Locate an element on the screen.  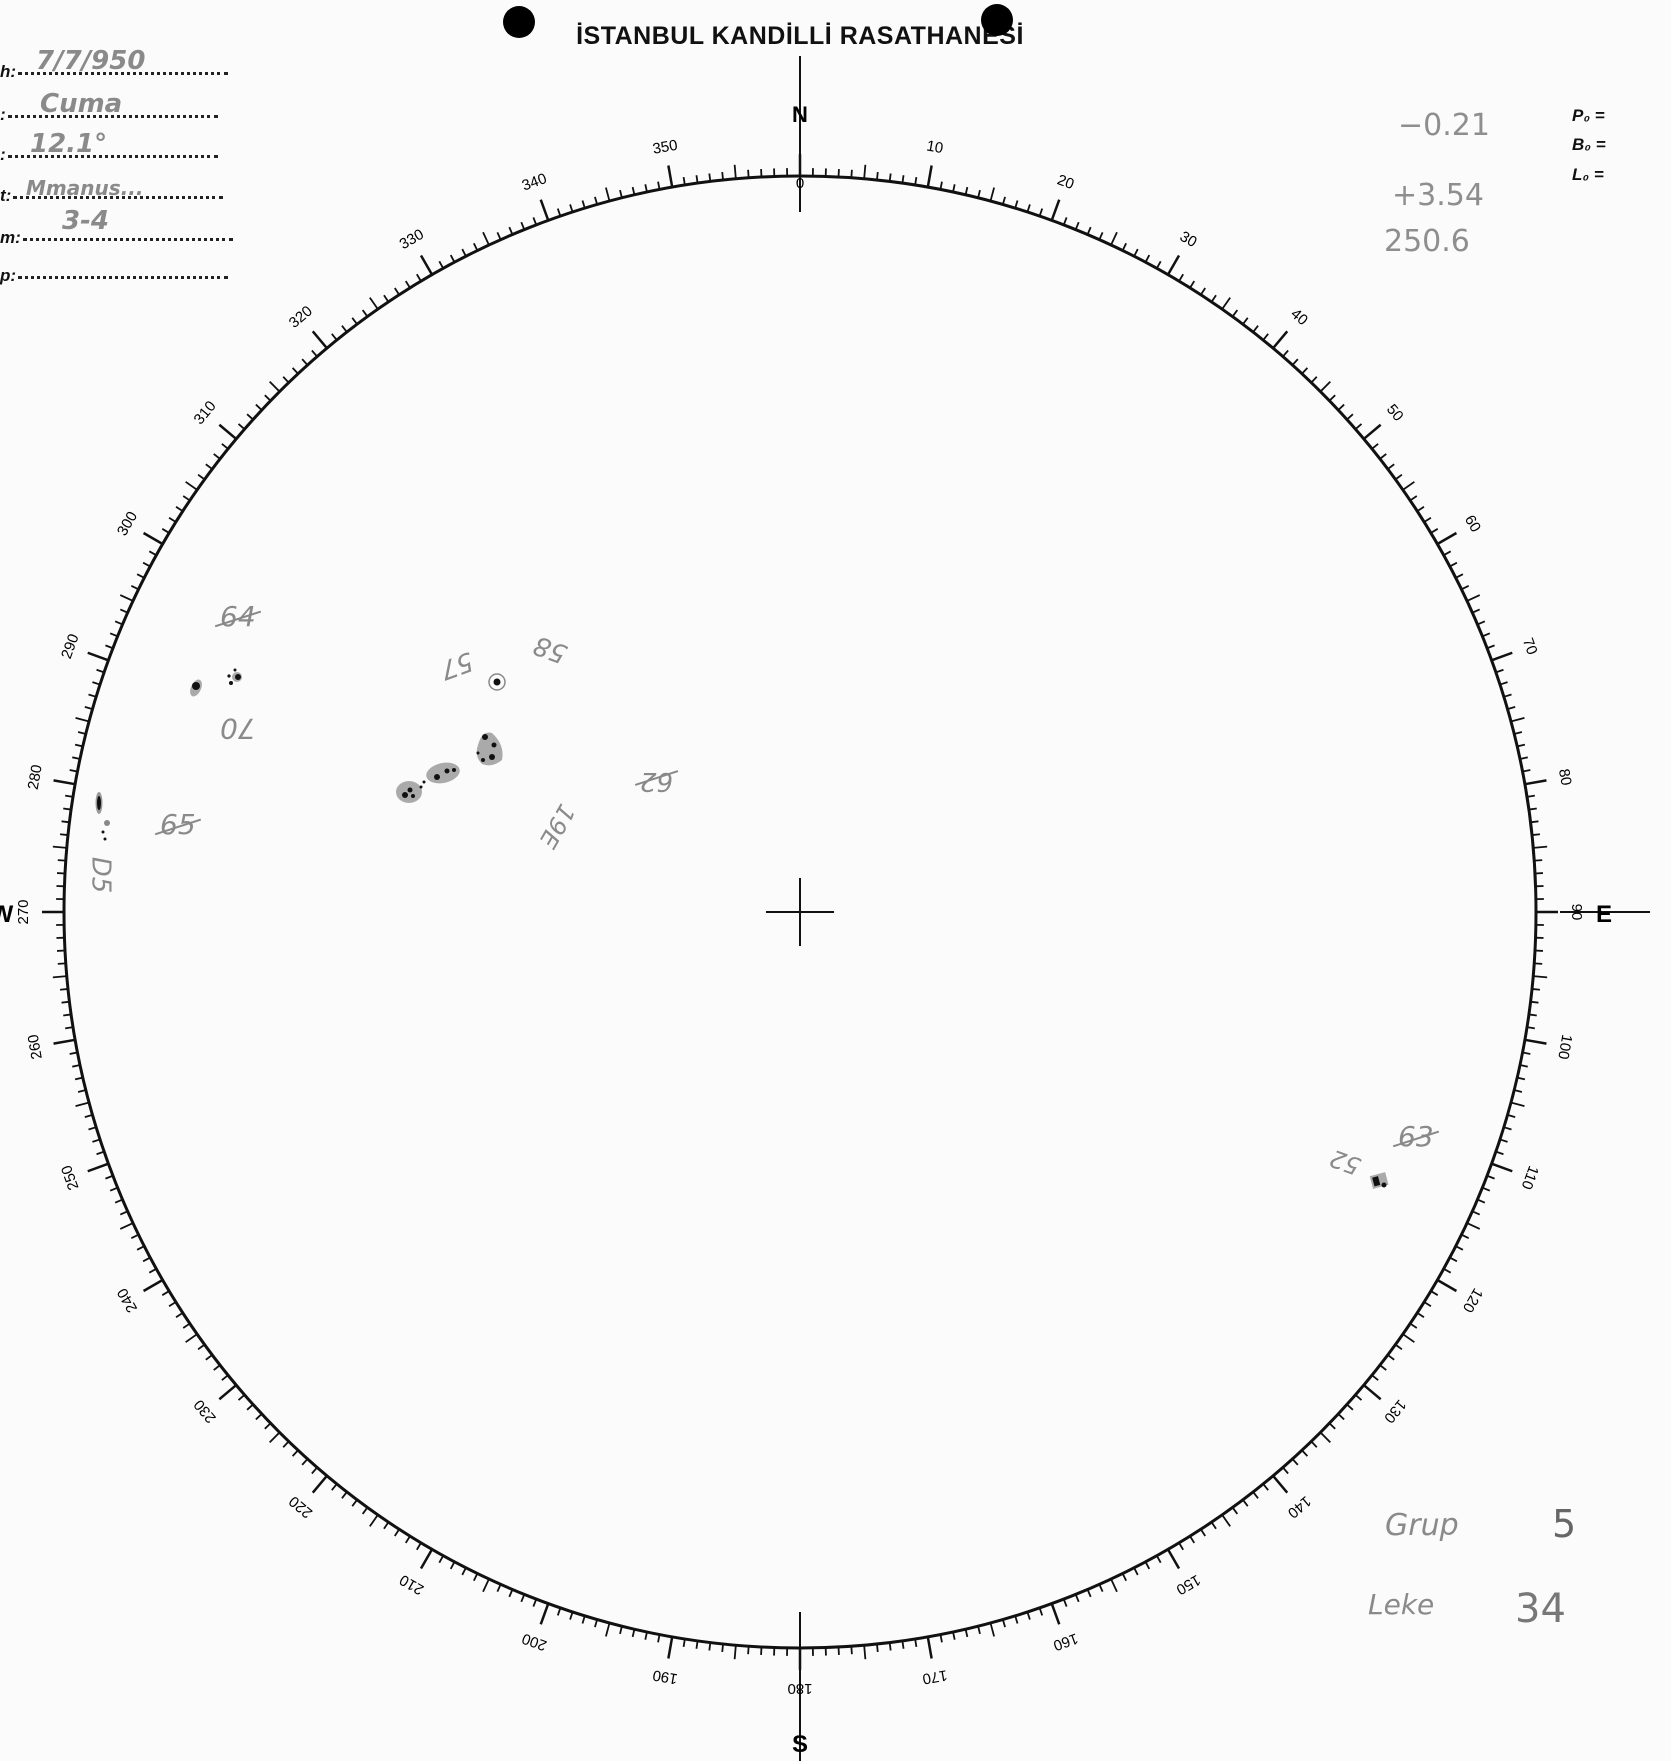
scale-label-0: 0 is located at coordinates (800, 183).